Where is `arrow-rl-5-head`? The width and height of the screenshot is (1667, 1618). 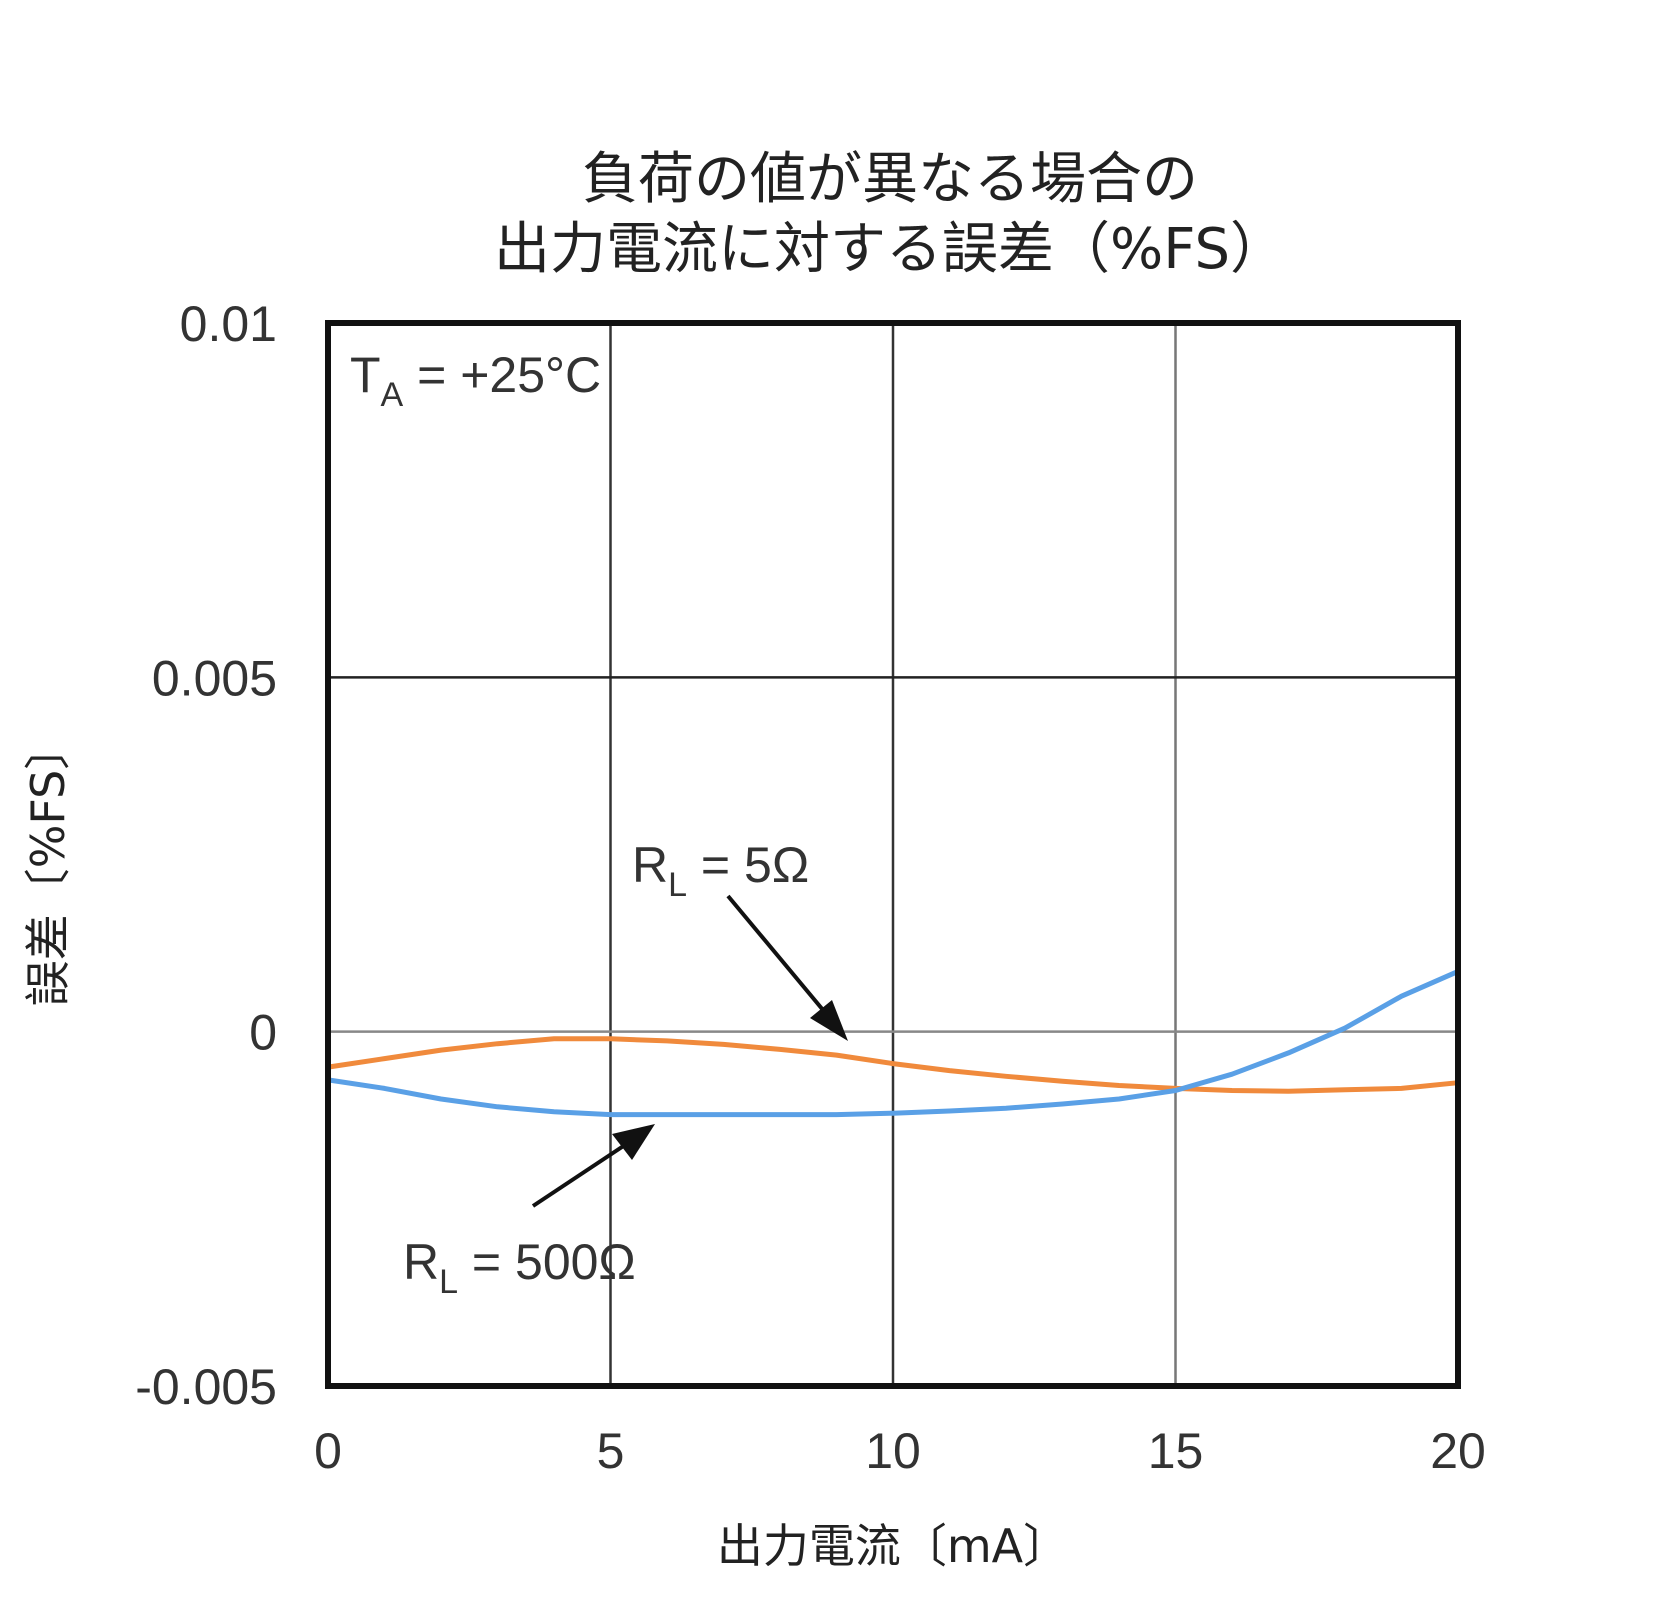
arrow-rl-5-head is located at coordinates (829, 1020).